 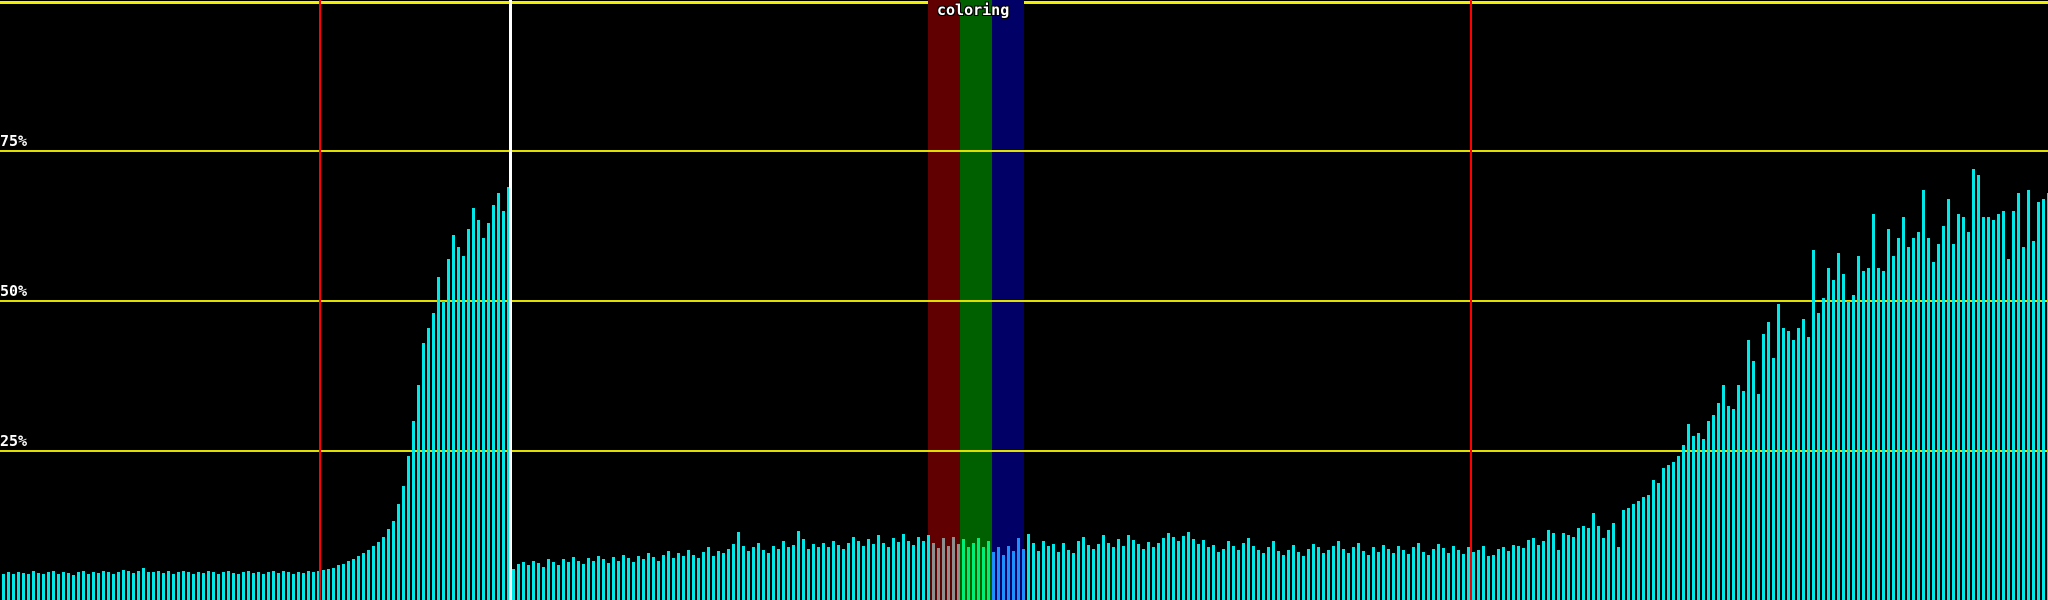 What do you see at coordinates (1024, 451) in the screenshot?
I see `gridline-25pct` at bounding box center [1024, 451].